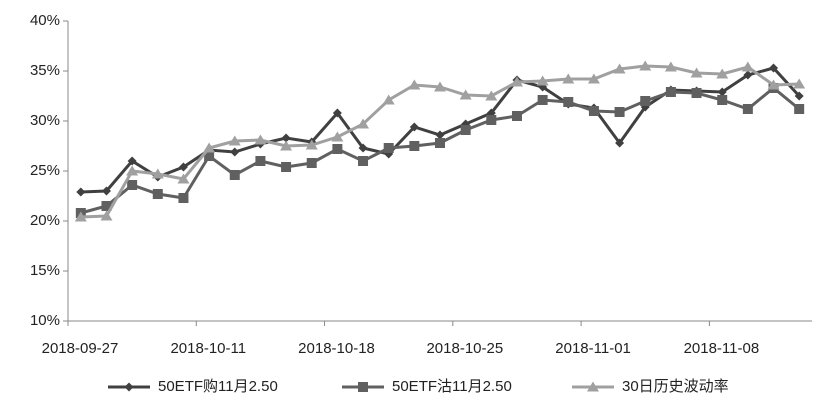 Image resolution: width=816 pixels, height=411 pixels. Describe the element at coordinates (722, 348) in the screenshot. I see `x-tick-label: 2018-11-08` at that location.